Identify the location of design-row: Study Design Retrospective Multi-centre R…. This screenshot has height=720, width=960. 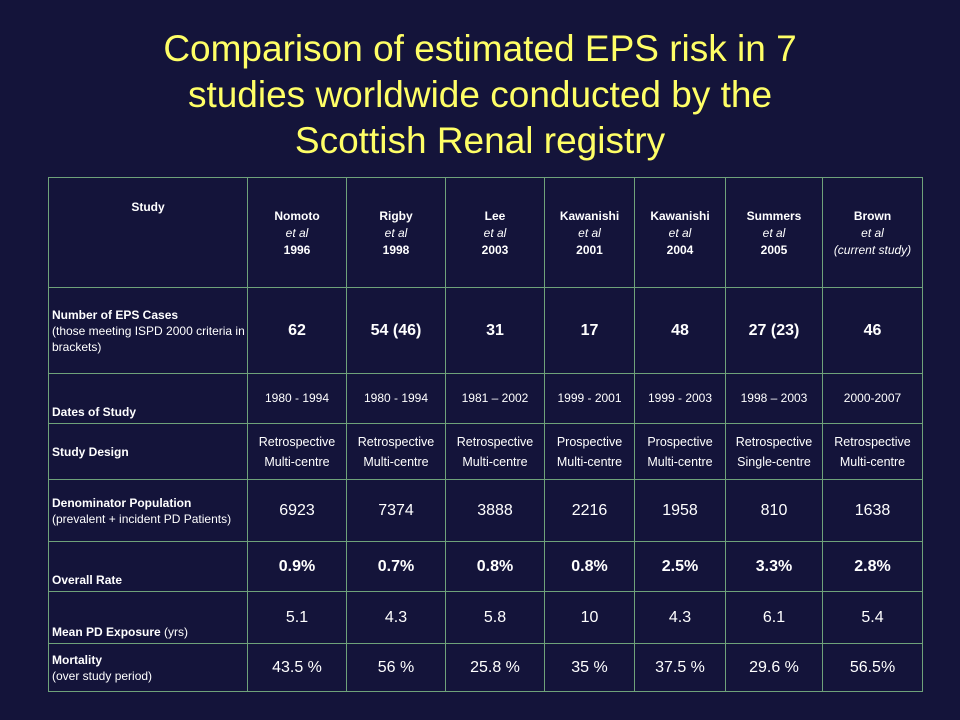
(485, 451).